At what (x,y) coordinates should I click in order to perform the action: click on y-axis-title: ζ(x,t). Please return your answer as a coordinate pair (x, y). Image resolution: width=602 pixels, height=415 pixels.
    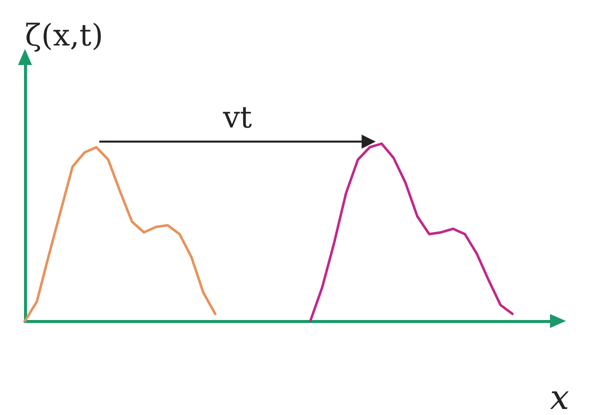
    Looking at the image, I should click on (64, 36).